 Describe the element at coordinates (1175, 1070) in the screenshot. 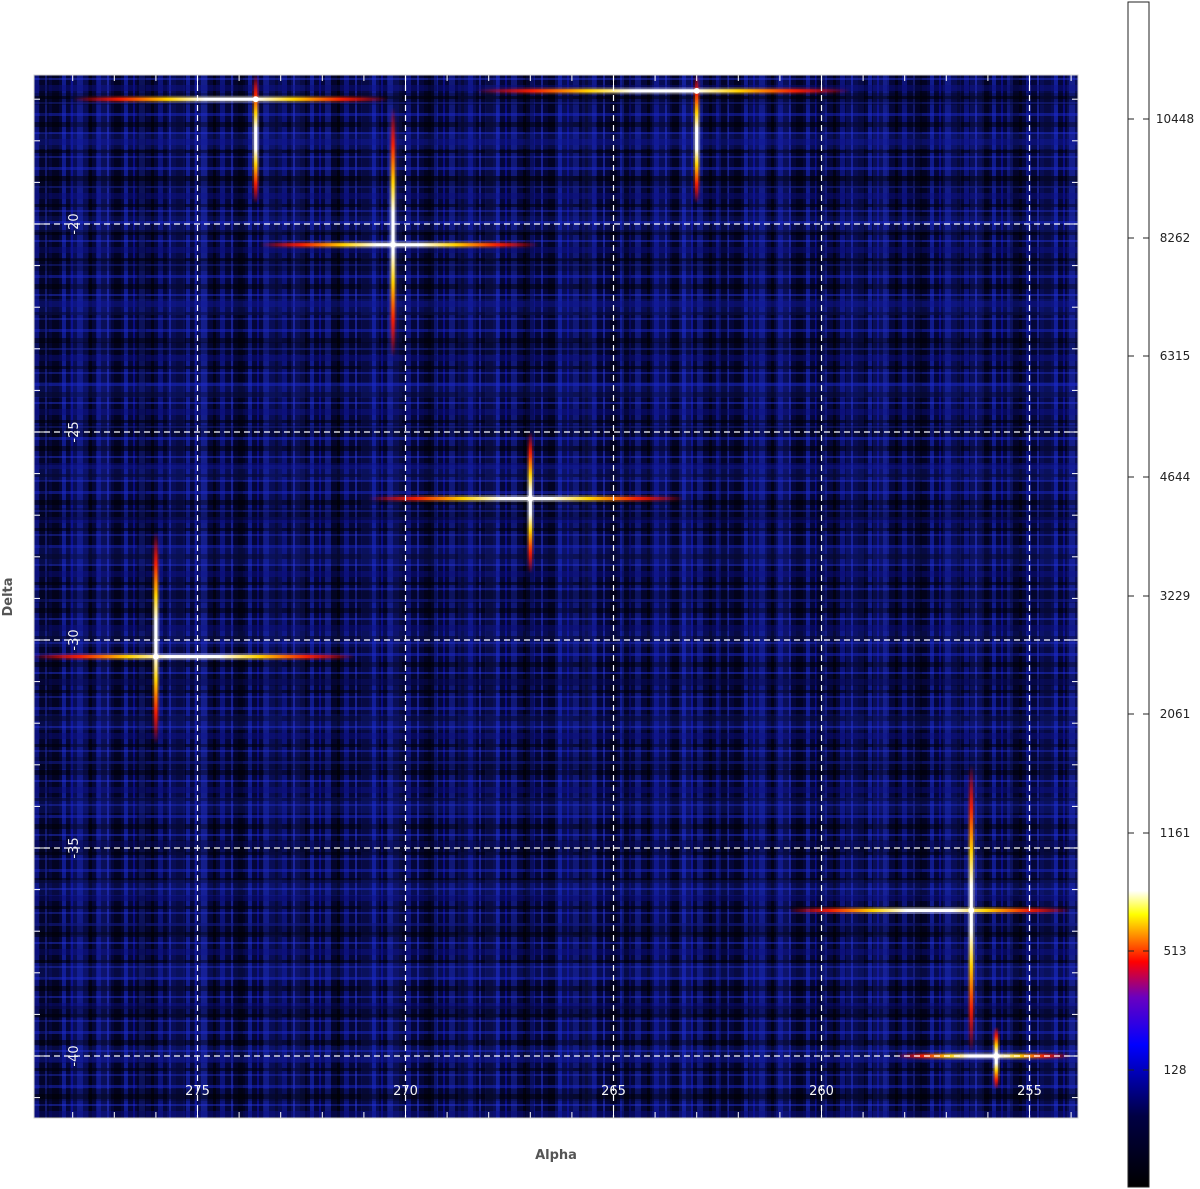

I see `colorbar-label-128: 128` at that location.